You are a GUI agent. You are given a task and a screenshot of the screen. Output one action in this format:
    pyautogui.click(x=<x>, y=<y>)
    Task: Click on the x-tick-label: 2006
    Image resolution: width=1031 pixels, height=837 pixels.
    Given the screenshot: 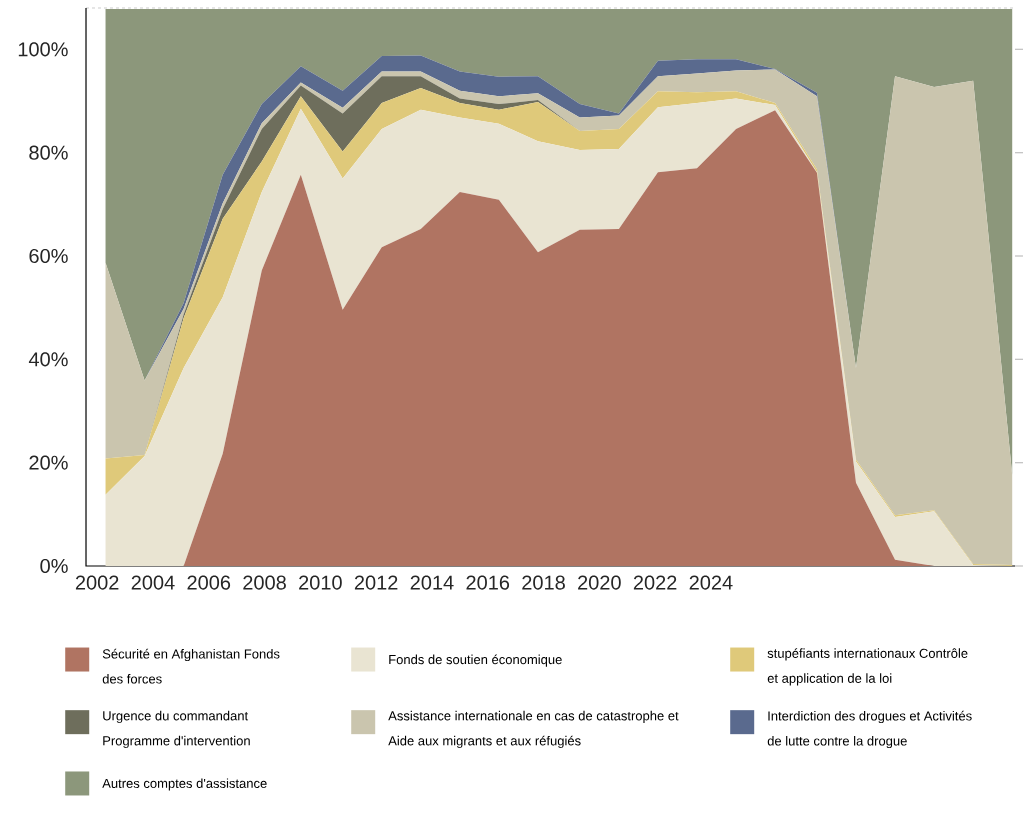 What is the action you would take?
    pyautogui.click(x=209, y=582)
    